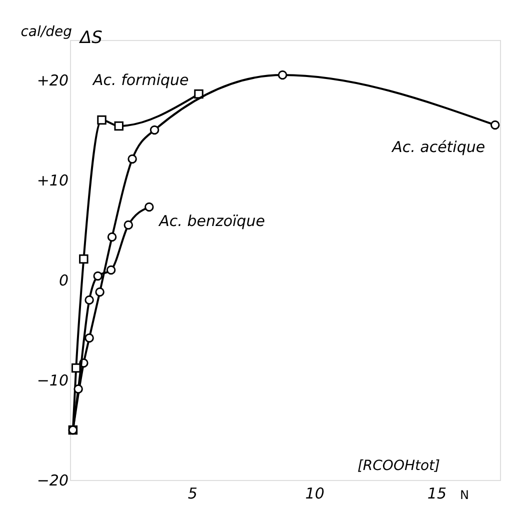  I want to click on y-tick-label: −10, so click(52, 381).